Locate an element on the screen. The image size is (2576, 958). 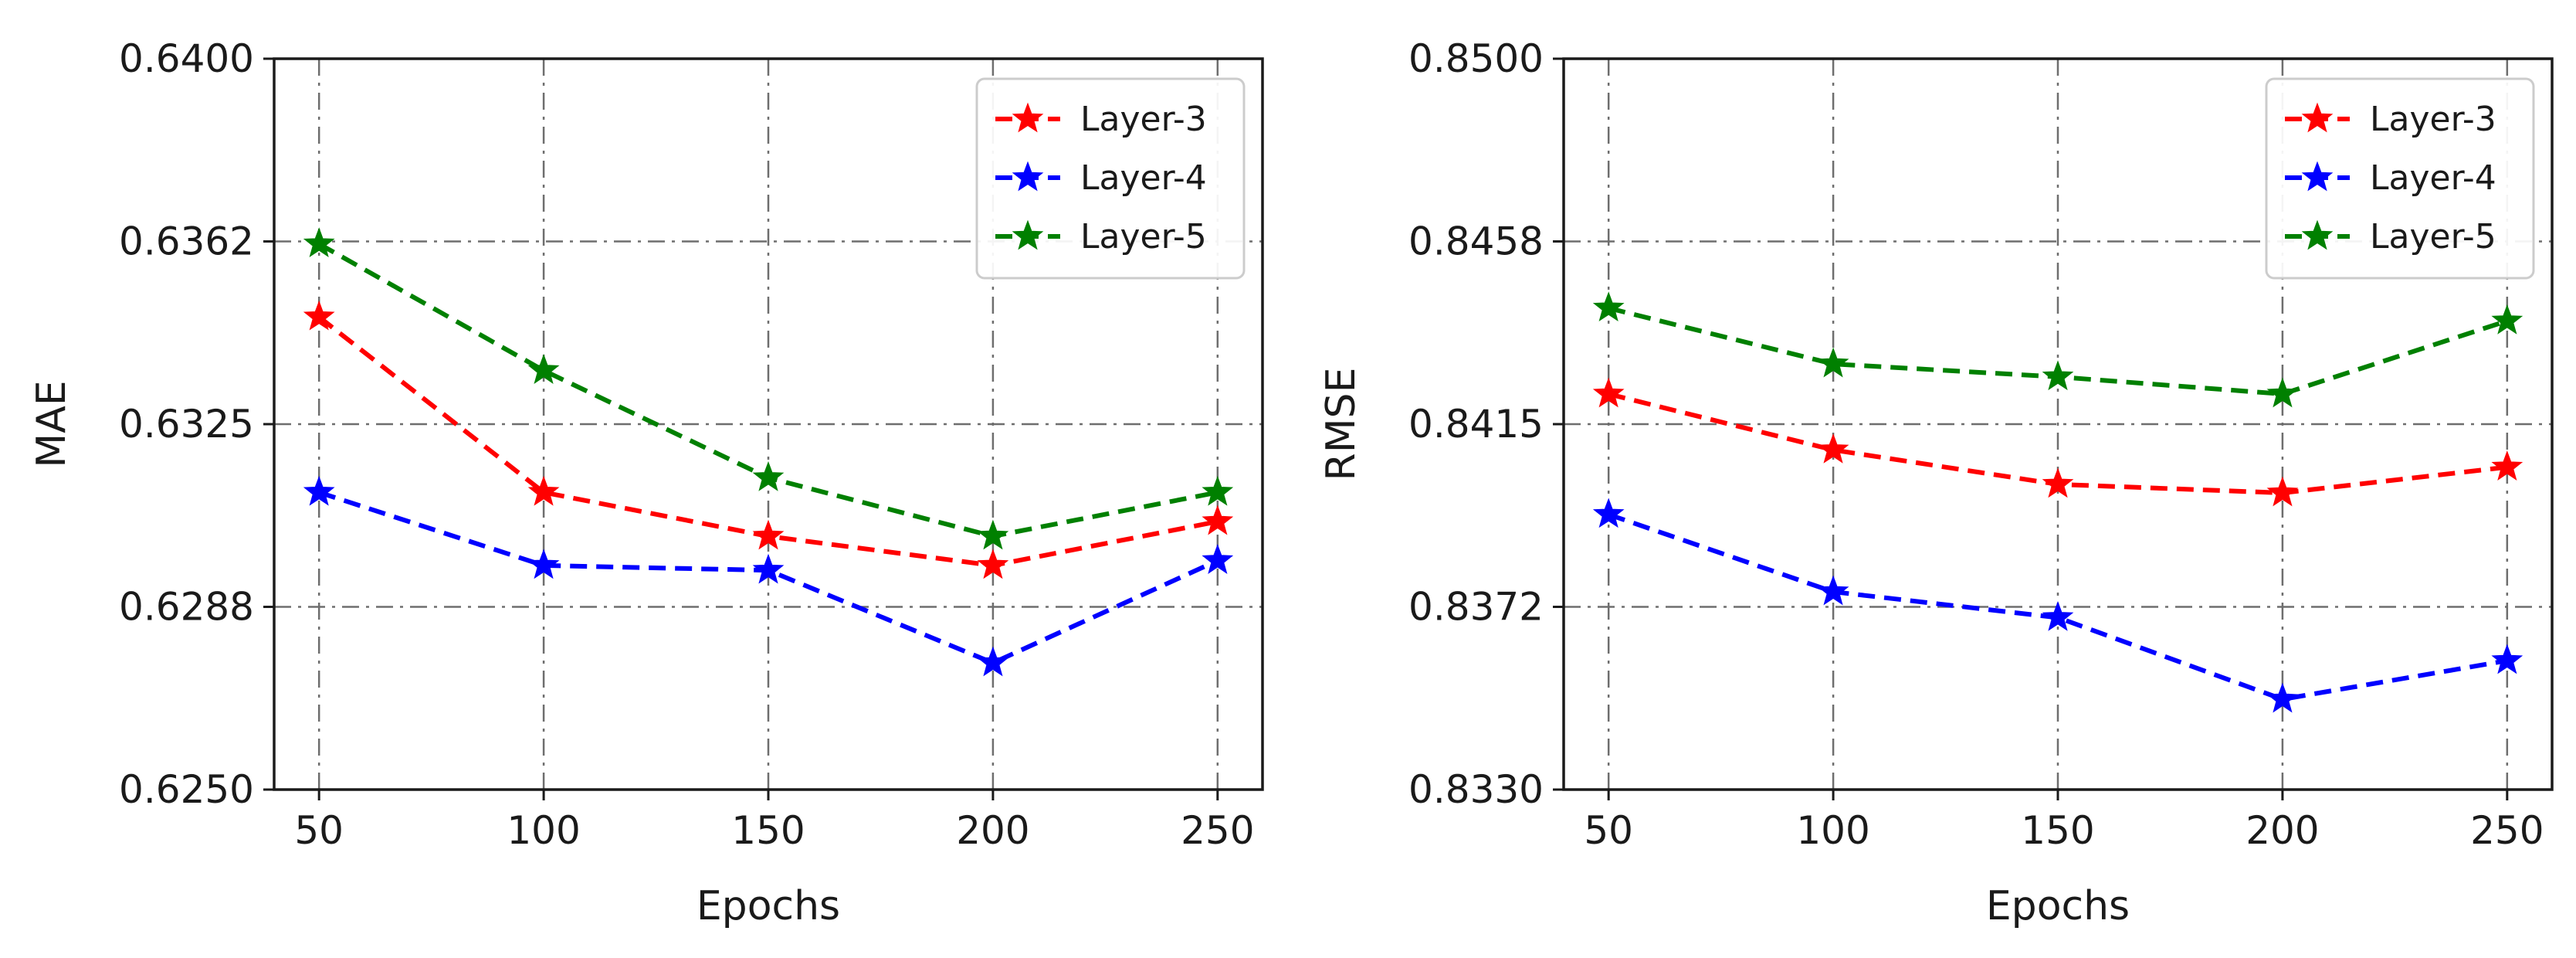
chart-1-xtick-label: 250 is located at coordinates (1217, 831).